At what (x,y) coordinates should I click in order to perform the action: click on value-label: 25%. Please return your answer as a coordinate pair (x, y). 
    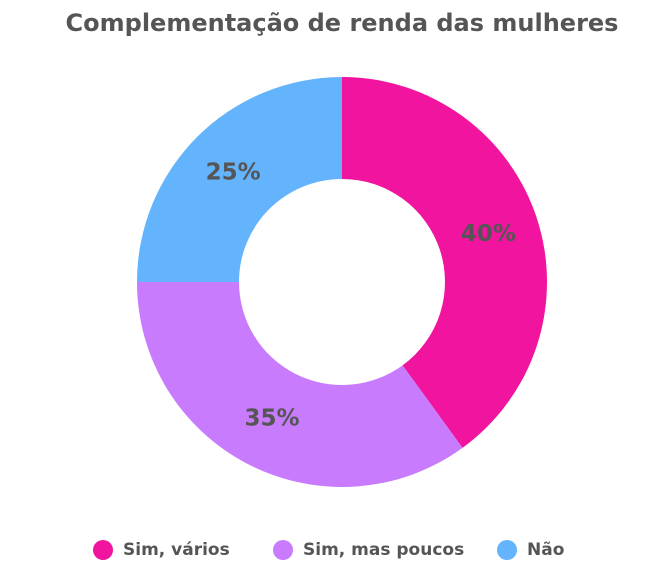
    Looking at the image, I should click on (233, 173).